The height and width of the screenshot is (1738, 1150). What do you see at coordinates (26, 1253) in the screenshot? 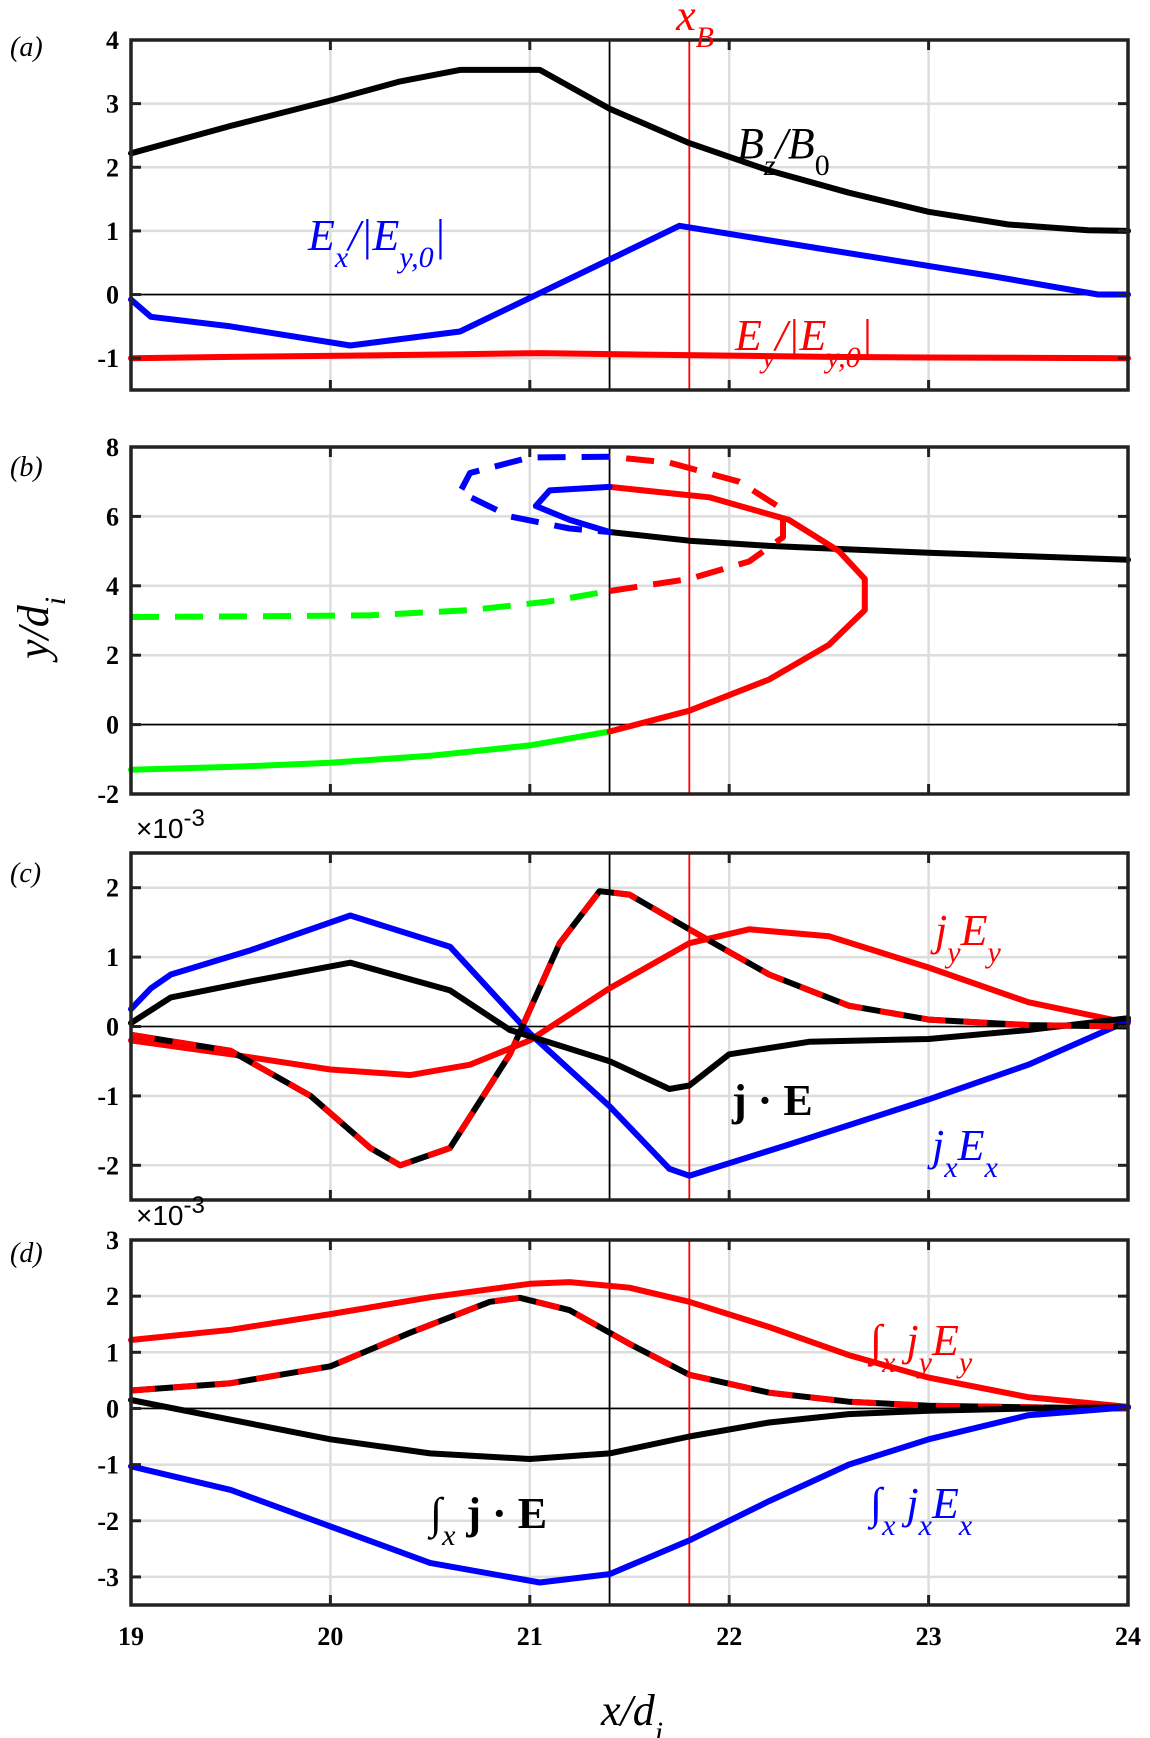
I see `panel-label: (d)` at bounding box center [26, 1253].